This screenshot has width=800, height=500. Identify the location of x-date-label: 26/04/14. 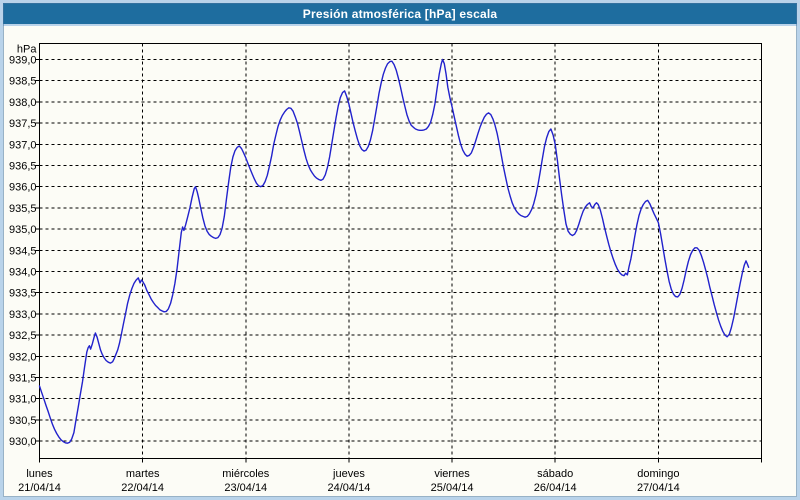
(555, 488).